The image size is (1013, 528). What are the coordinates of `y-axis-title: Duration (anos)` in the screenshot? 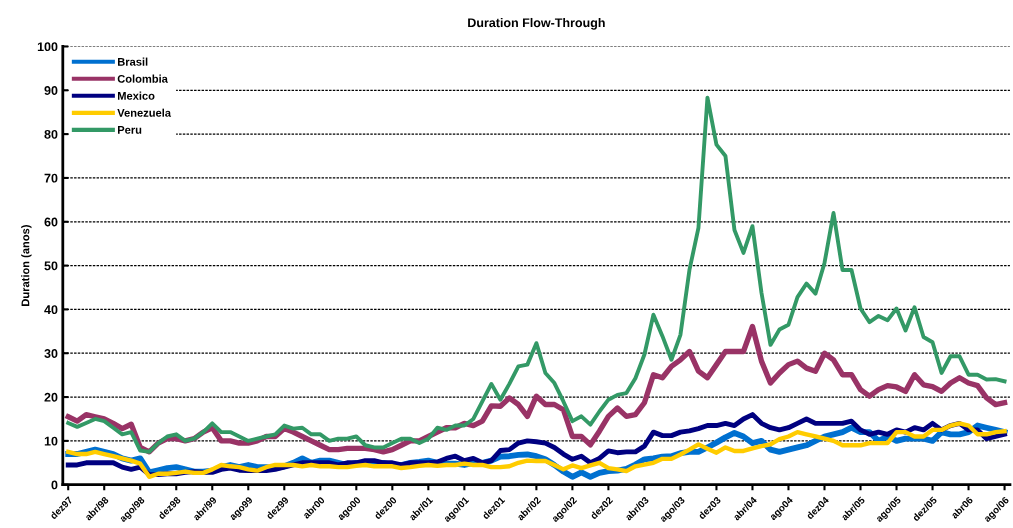 It's located at (26, 265).